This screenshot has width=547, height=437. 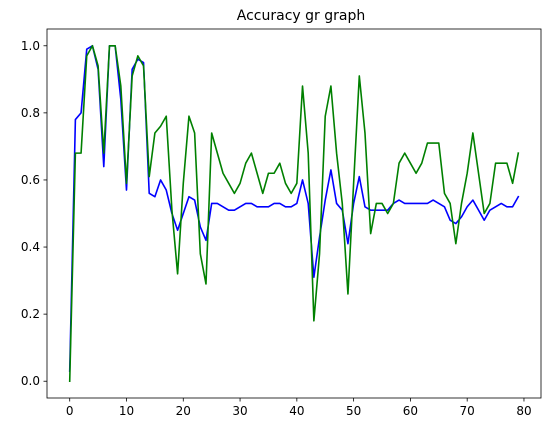 What do you see at coordinates (30, 180) in the screenshot?
I see `y-tick-label: 0.6` at bounding box center [30, 180].